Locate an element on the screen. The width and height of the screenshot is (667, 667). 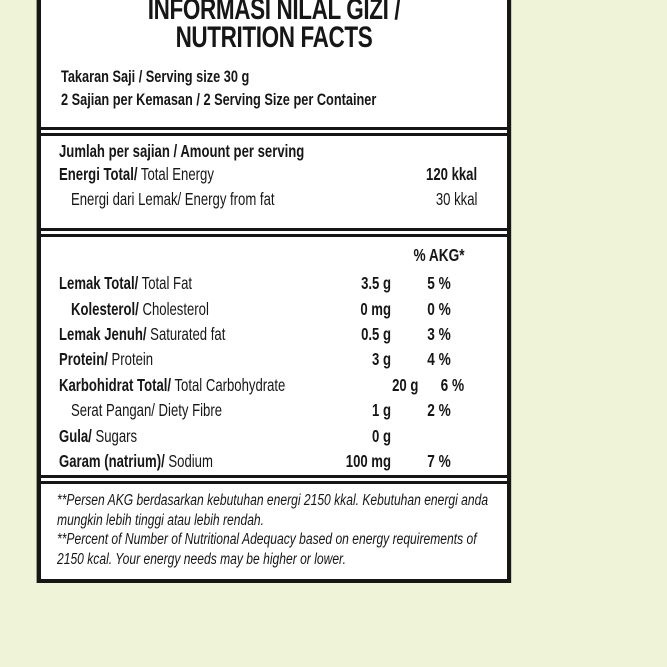
serving-size-line: Takaran Saji / Serving size 30 g is located at coordinates (155, 76).